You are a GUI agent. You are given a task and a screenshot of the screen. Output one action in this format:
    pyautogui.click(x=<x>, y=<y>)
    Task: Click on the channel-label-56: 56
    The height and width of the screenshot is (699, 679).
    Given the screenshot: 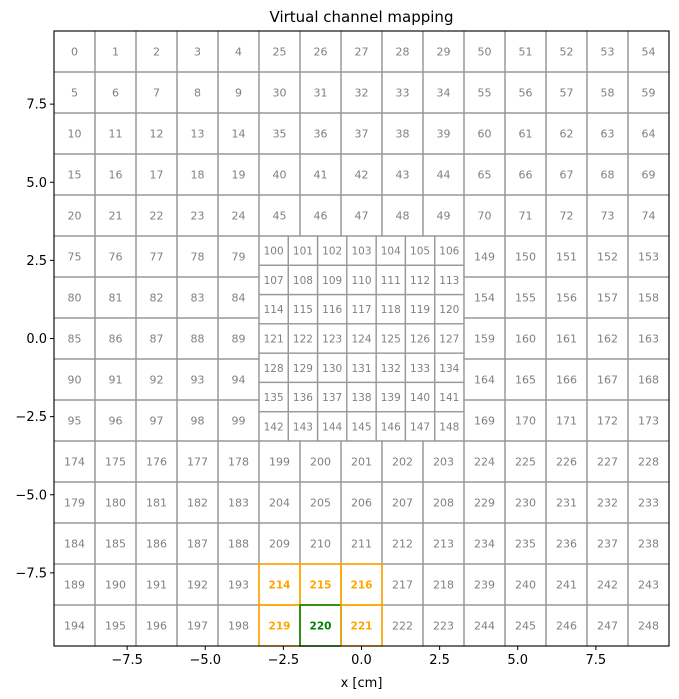 What is the action you would take?
    pyautogui.click(x=526, y=93)
    